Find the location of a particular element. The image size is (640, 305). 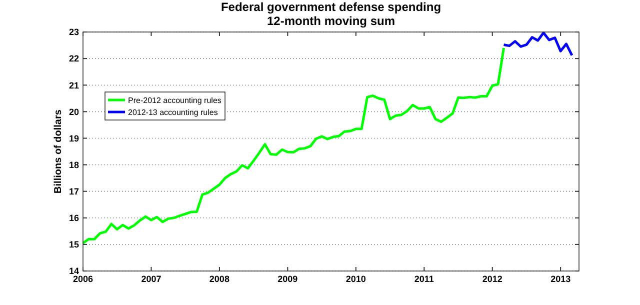

y-tick-label: 18 is located at coordinates (73, 165).